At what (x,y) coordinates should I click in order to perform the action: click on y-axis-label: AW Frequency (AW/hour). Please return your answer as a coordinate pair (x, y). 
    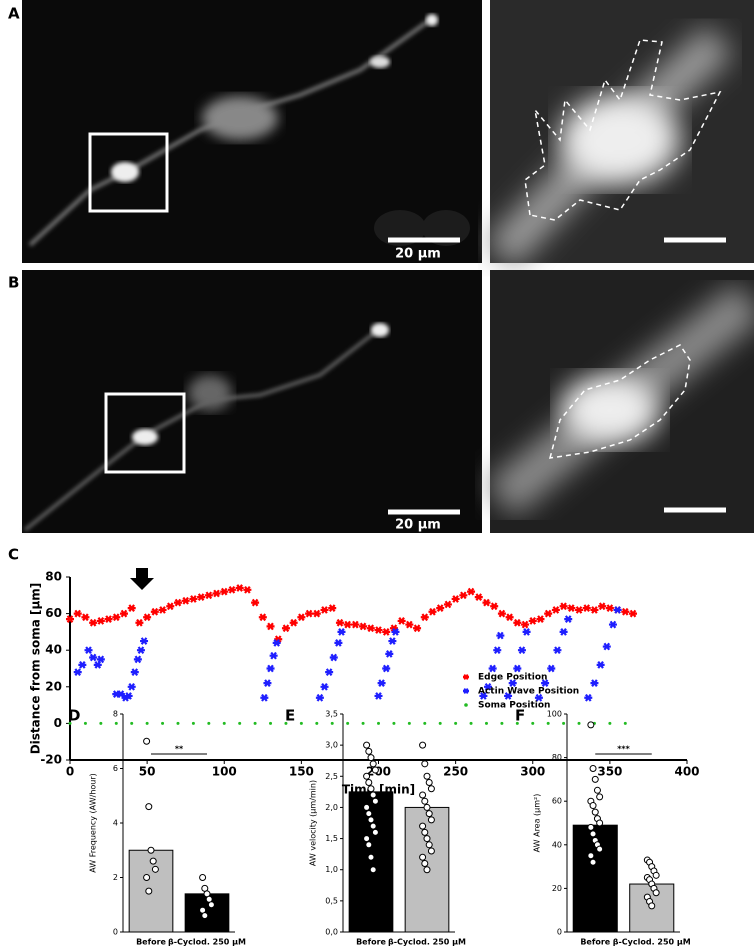
    Looking at the image, I should click on (93, 823).